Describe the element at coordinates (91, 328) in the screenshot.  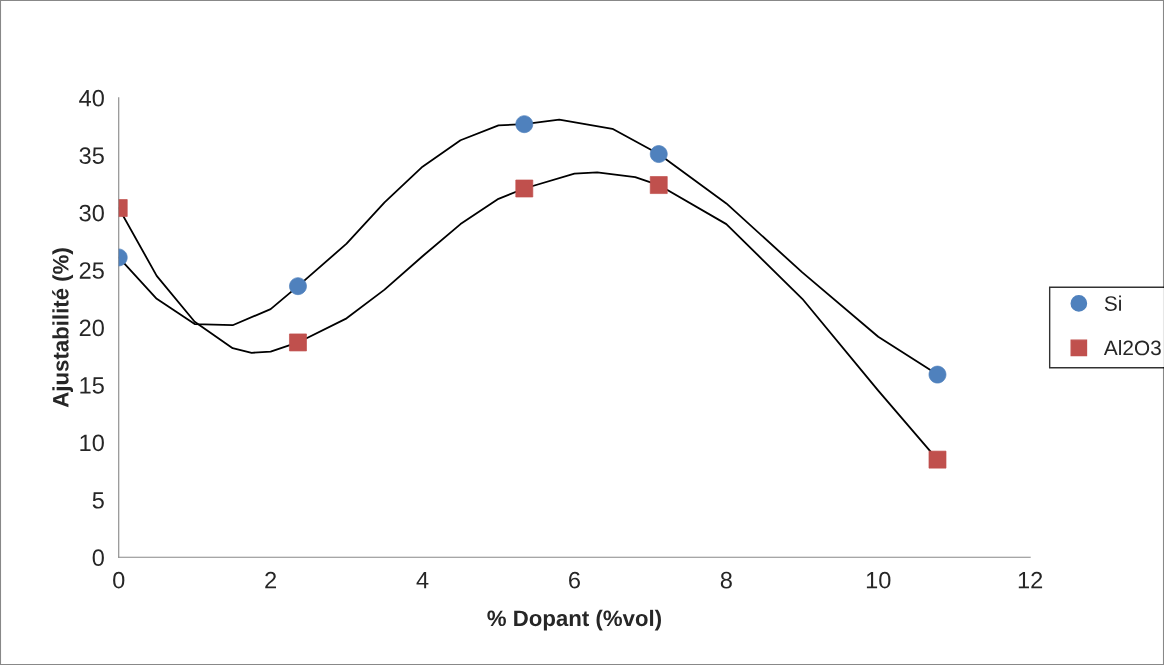
I see `y-tick-label: 20` at that location.